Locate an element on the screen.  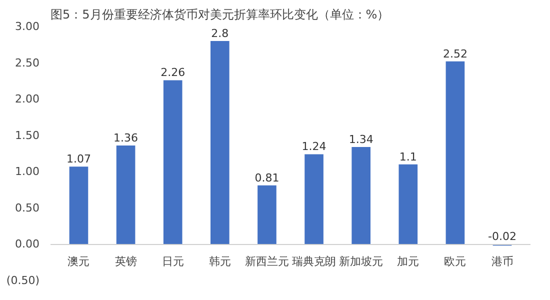
data-label: 1.1 is located at coordinates (408, 157).